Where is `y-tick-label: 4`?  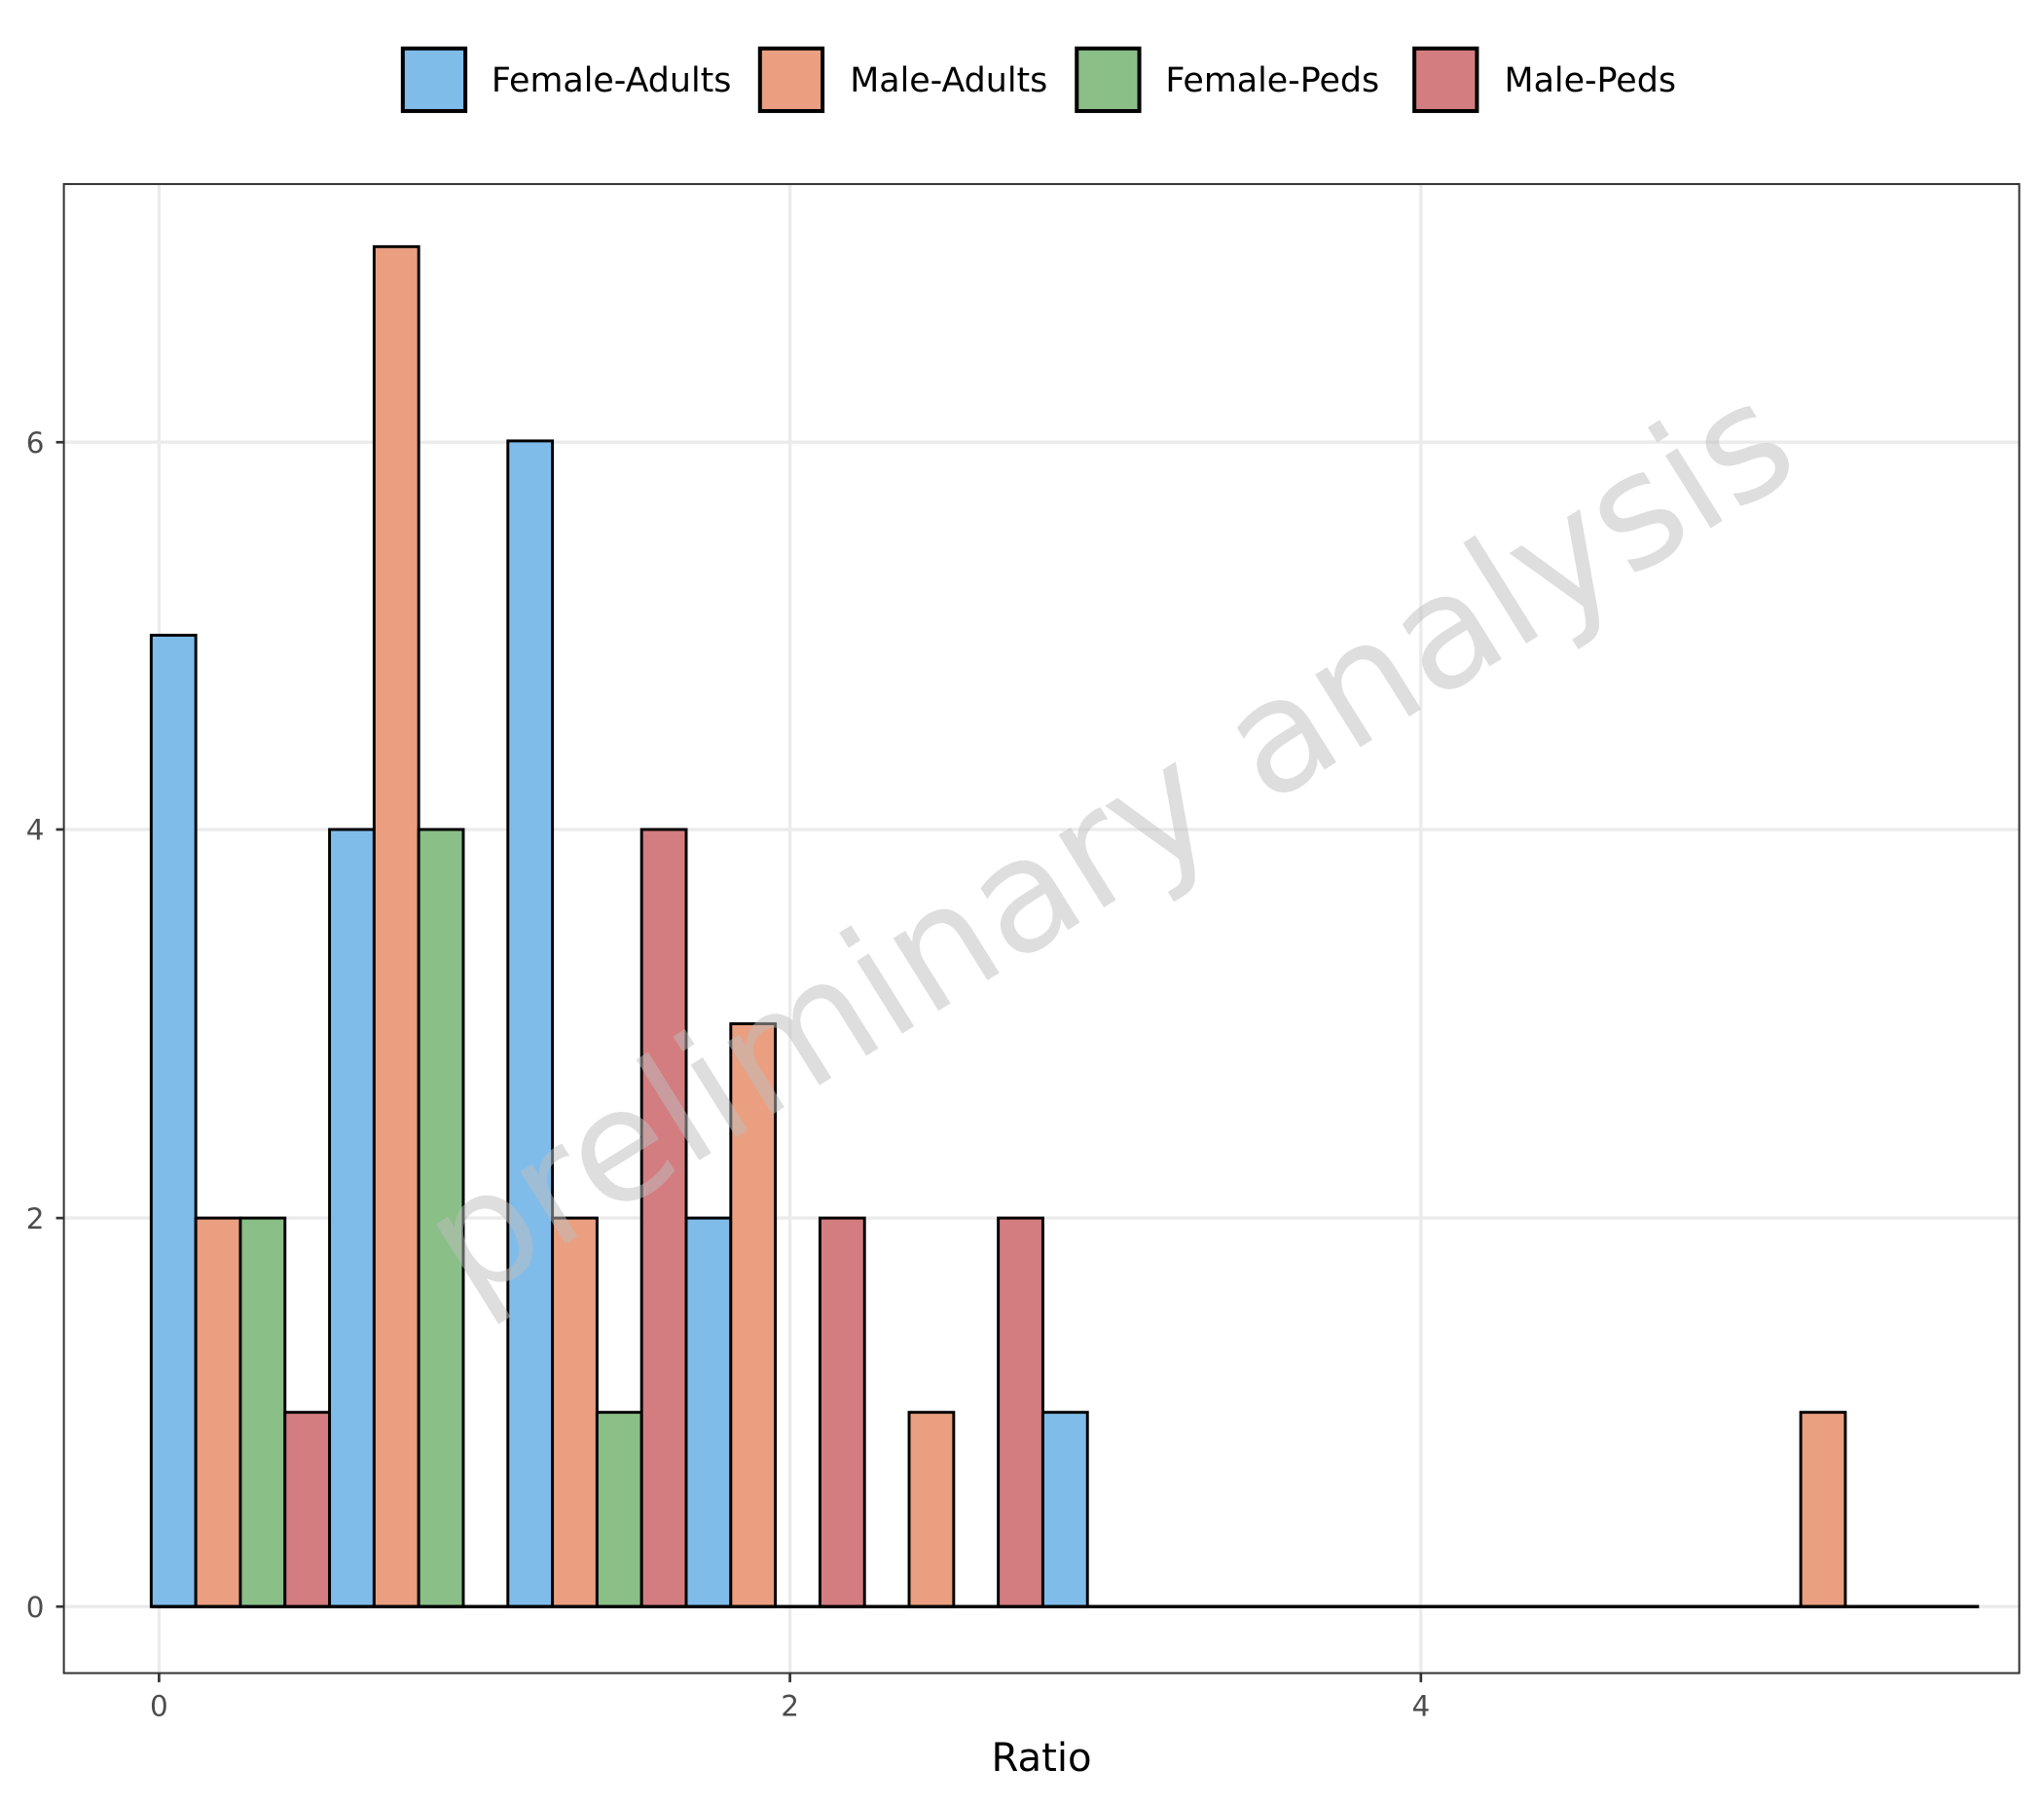
y-tick-label: 4 is located at coordinates (35, 831).